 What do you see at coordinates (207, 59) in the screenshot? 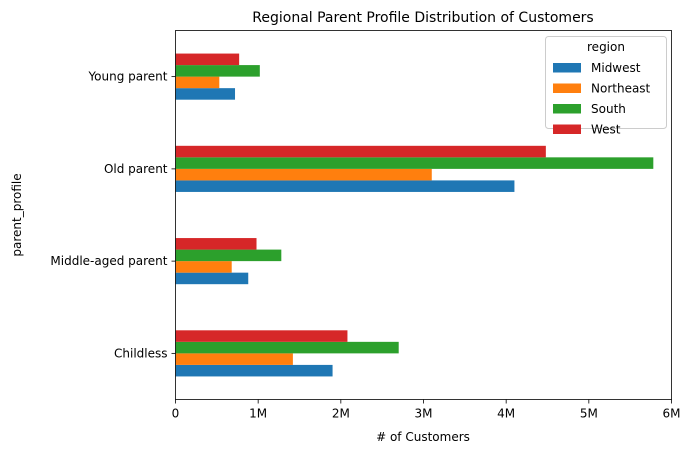
I see `bar-west-young-parent` at bounding box center [207, 59].